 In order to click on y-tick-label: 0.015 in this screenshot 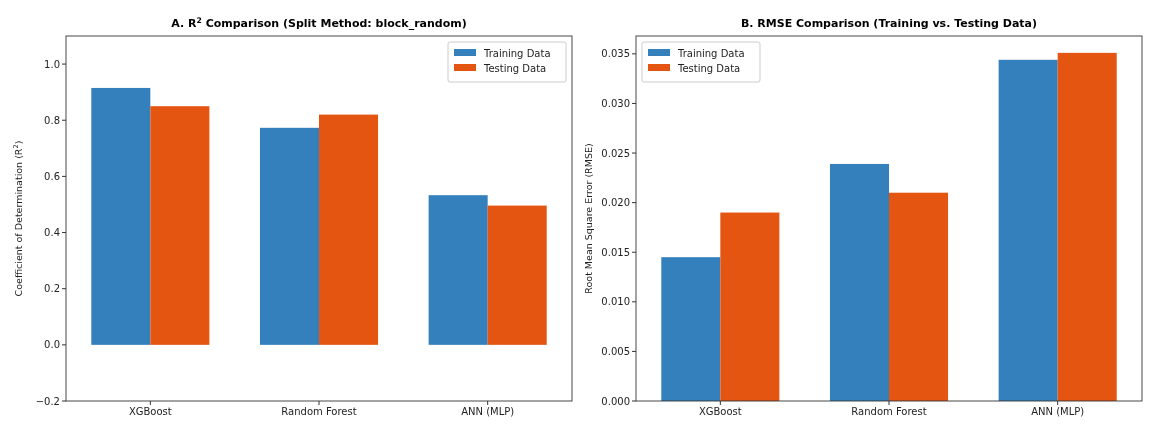, I will do `click(615, 252)`.